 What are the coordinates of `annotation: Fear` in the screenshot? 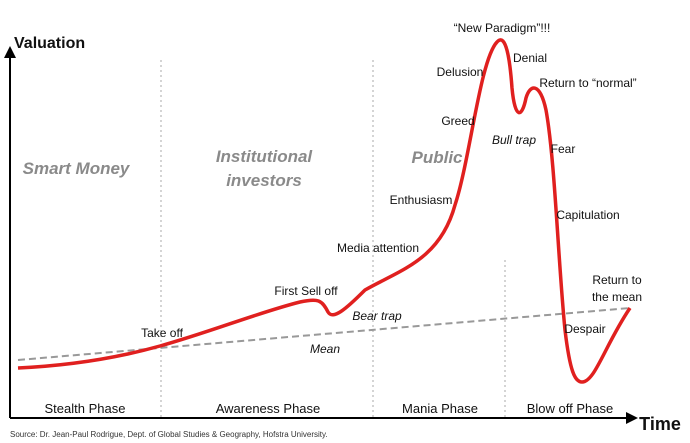 It's located at (563, 149).